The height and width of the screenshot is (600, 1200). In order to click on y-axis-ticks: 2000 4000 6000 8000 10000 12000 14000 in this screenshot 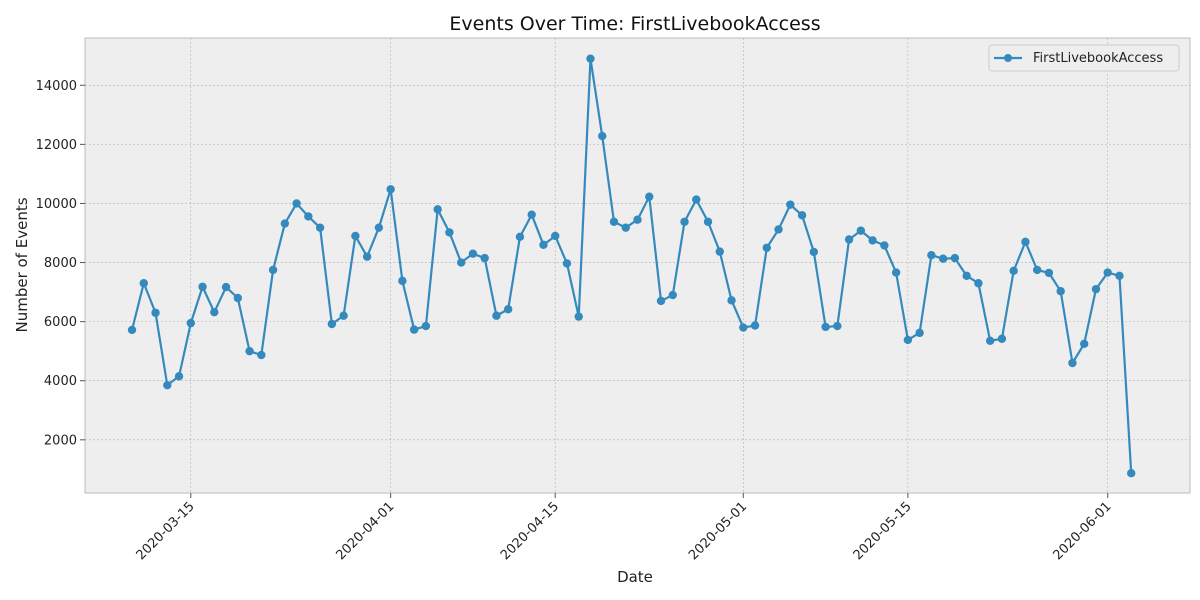, I will do `click(60, 263)`.